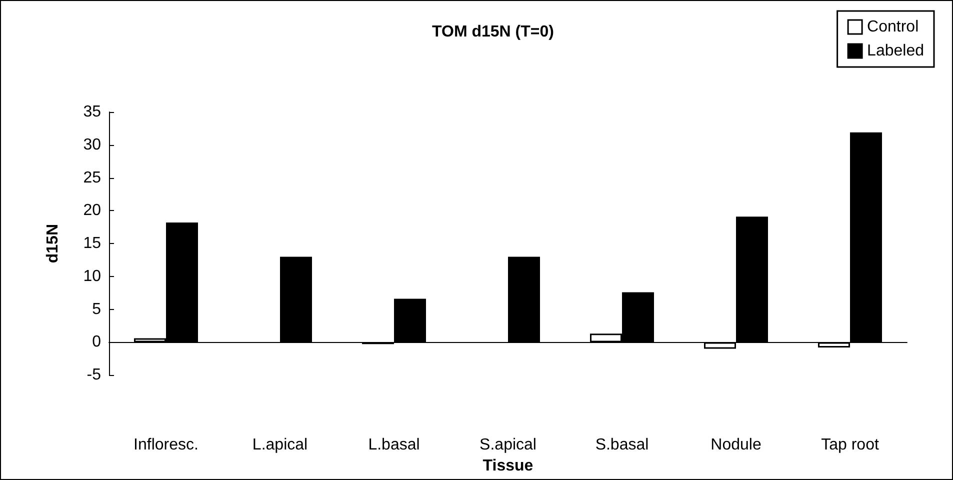 The width and height of the screenshot is (953, 480). What do you see at coordinates (850, 445) in the screenshot?
I see `x-tick-label: Tap root` at bounding box center [850, 445].